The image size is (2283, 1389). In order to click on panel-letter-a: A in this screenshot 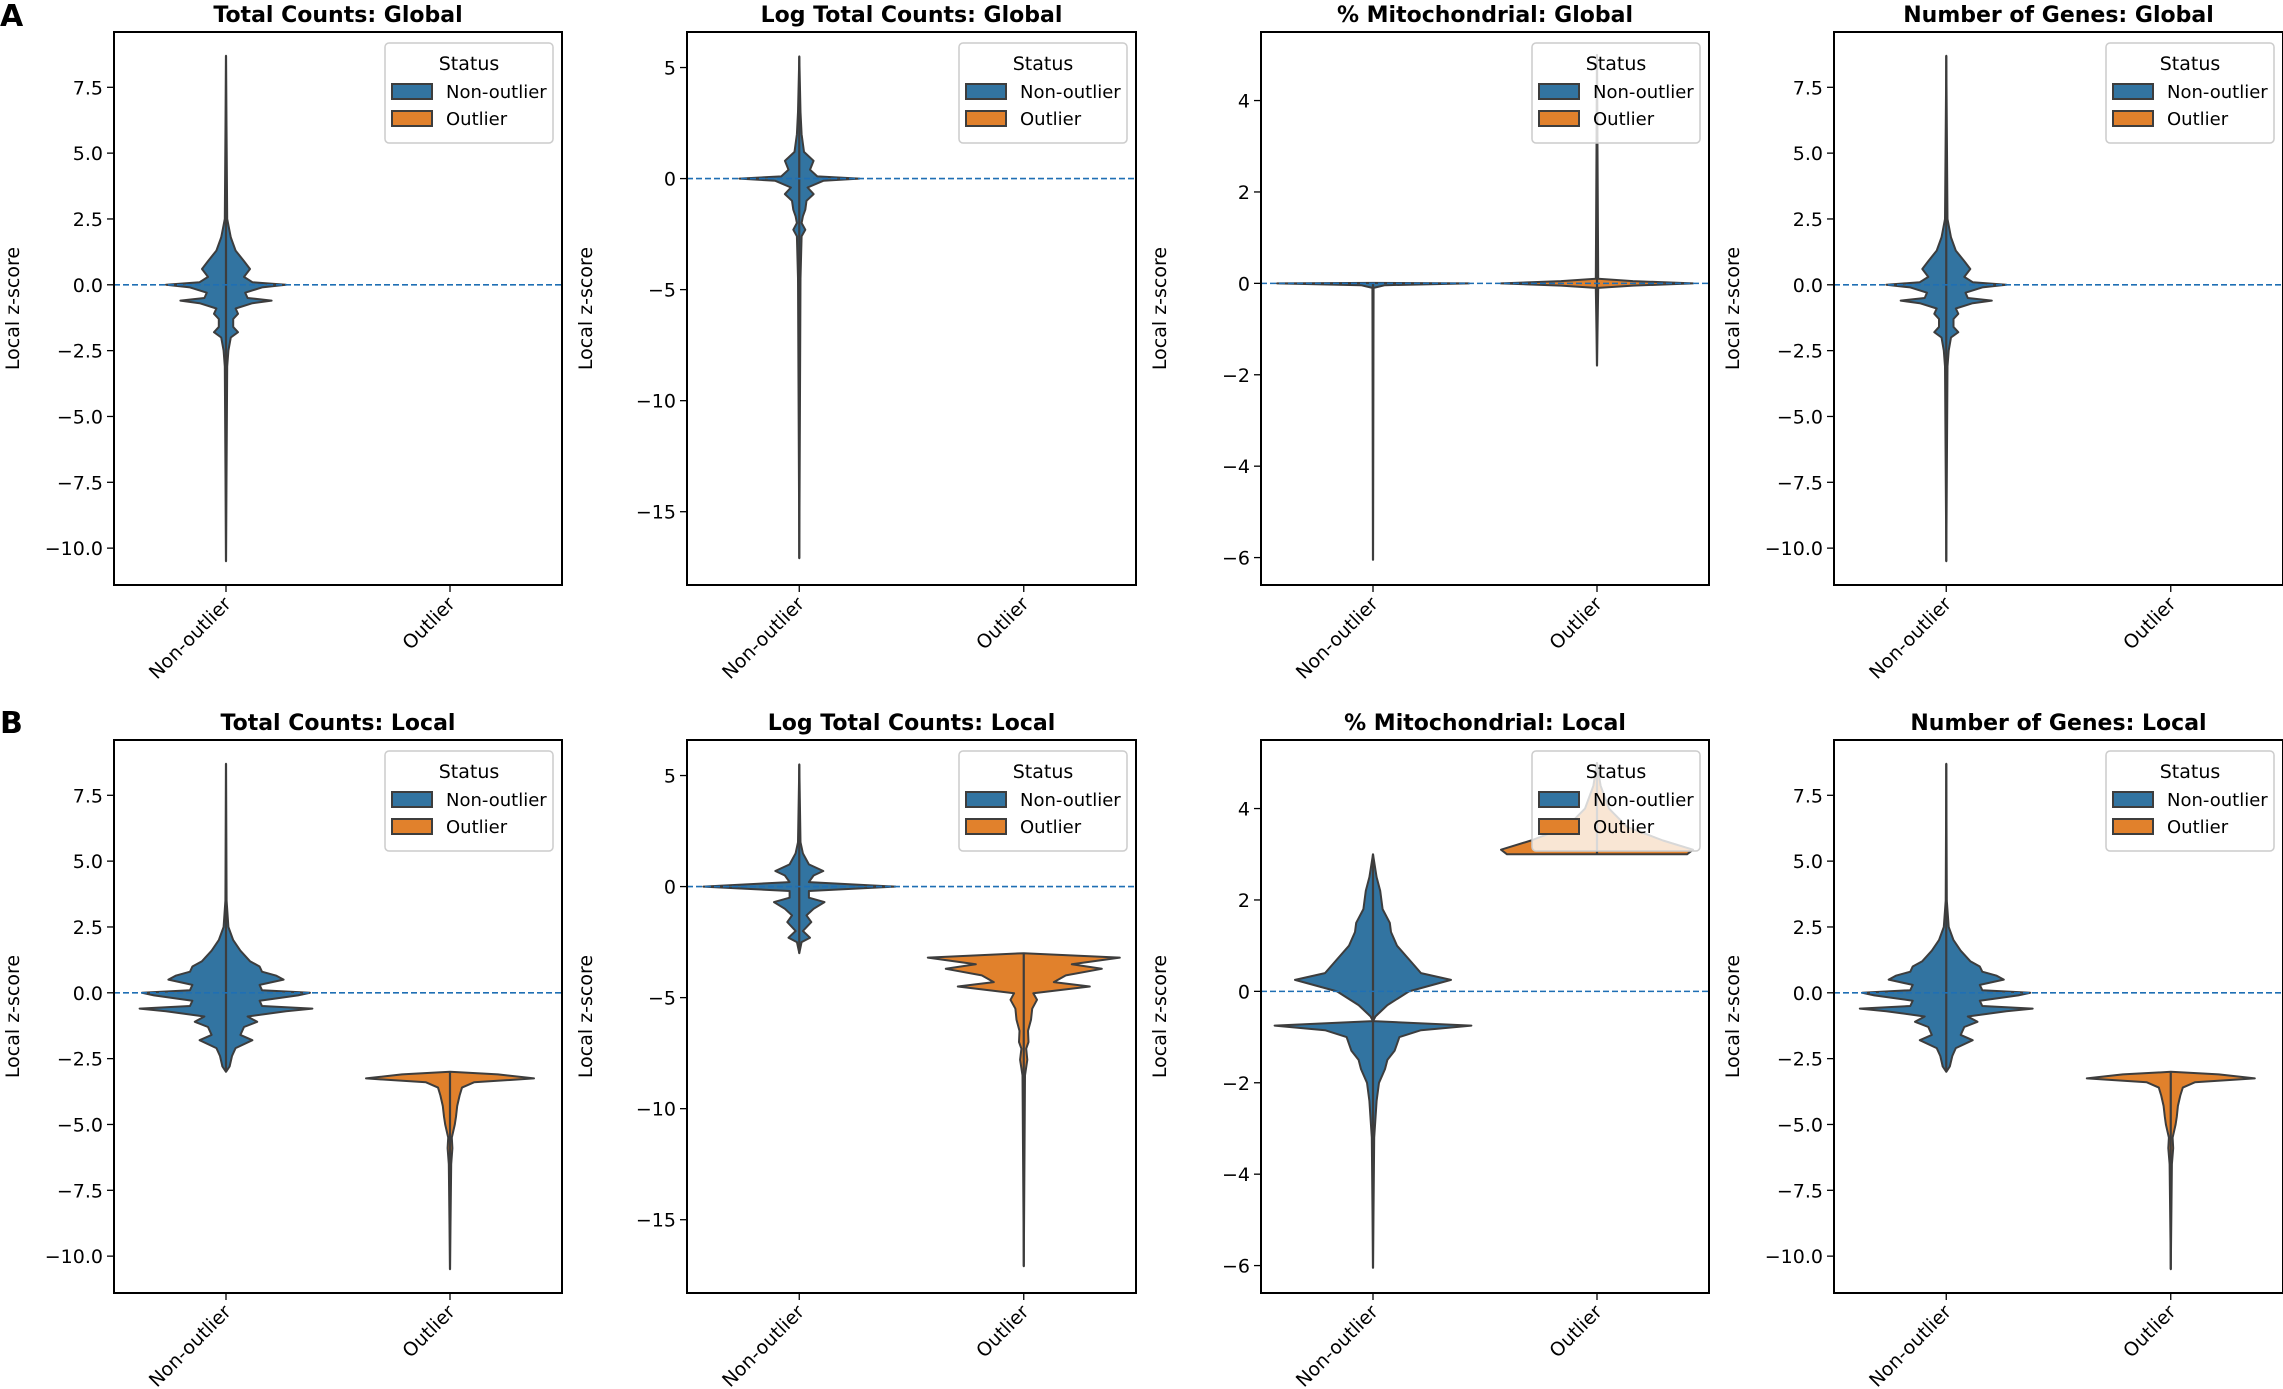, I will do `click(12, 17)`.